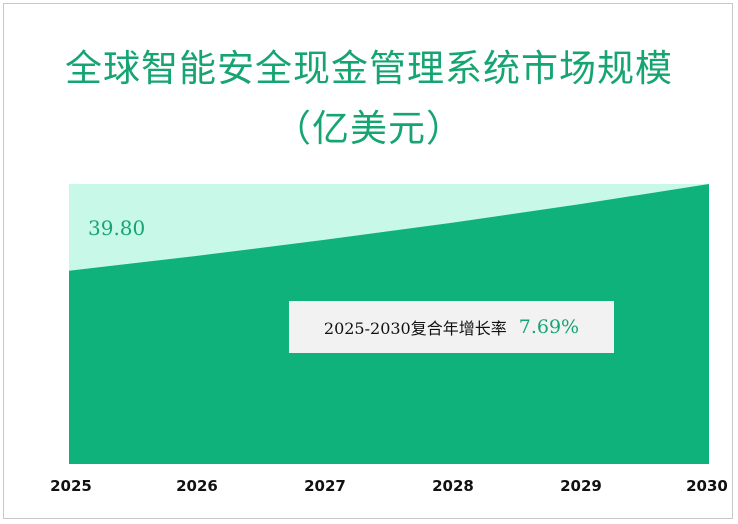 Image resolution: width=738 pixels, height=524 pixels. I want to click on x-tick-label: 2026, so click(197, 486).